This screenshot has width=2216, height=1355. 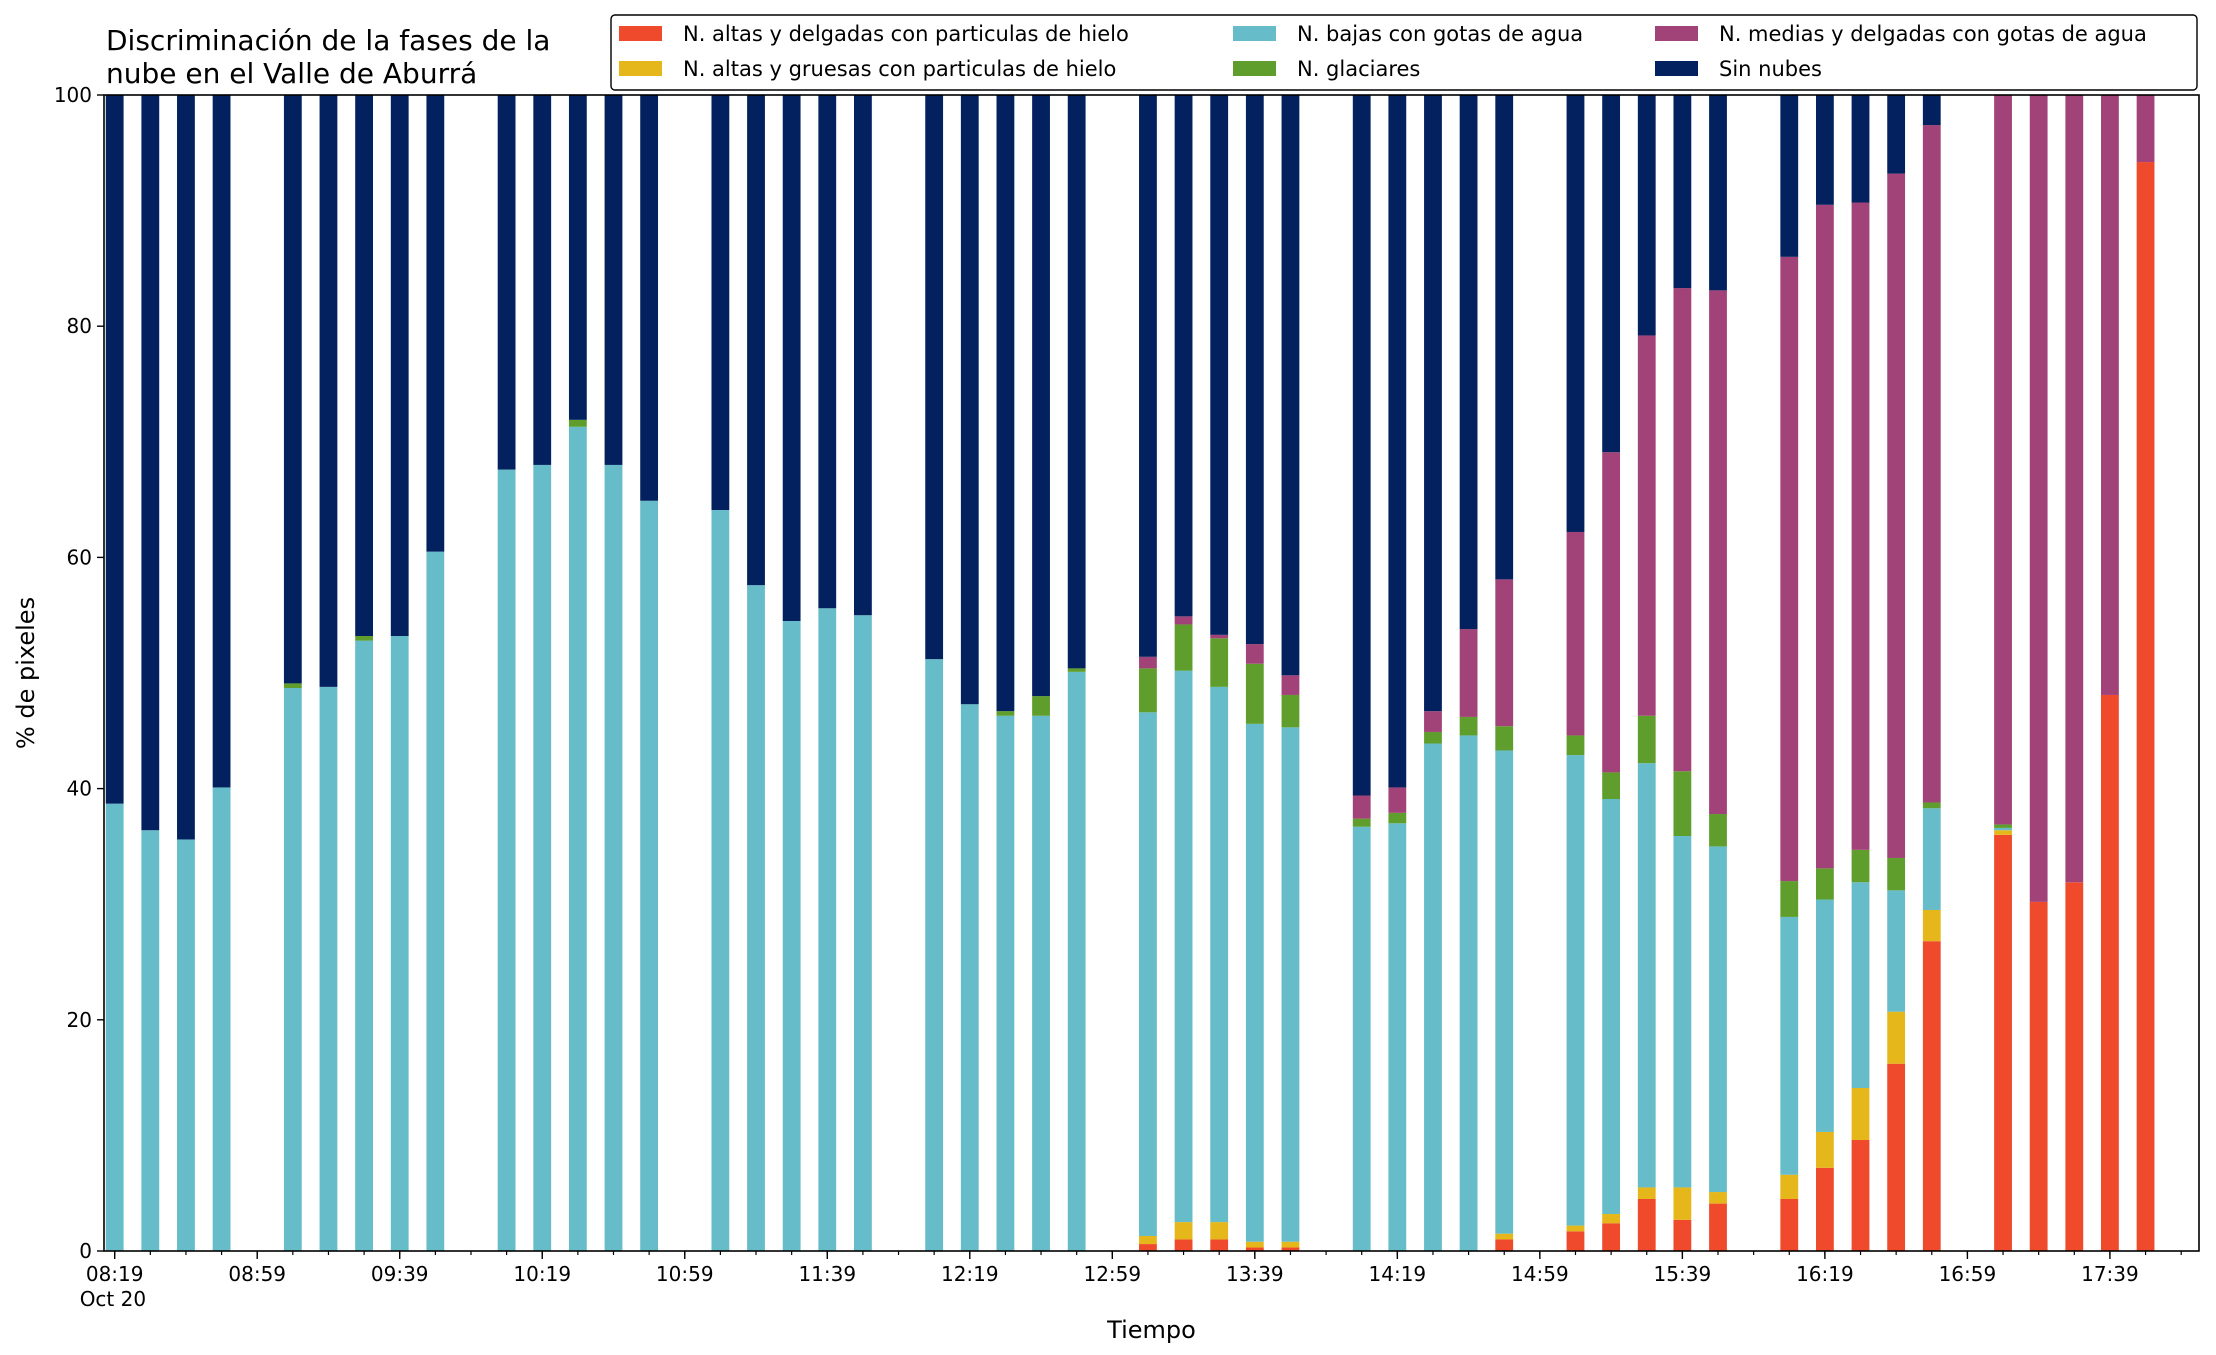 What do you see at coordinates (1151, 1330) in the screenshot?
I see `x-axis-label: Tiempo` at bounding box center [1151, 1330].